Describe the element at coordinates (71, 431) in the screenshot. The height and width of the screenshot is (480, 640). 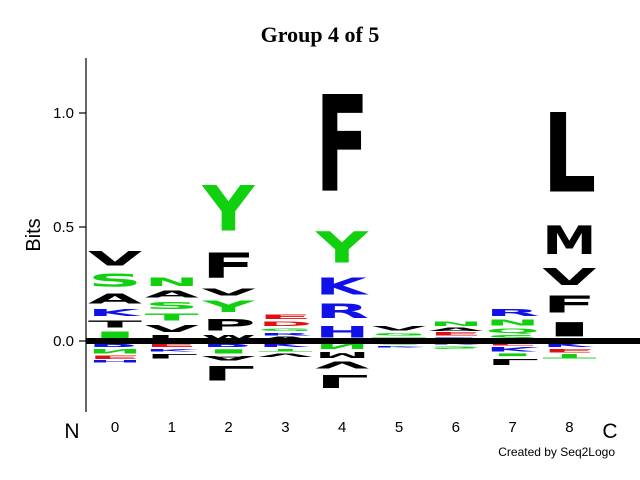
I see `n-terminus-label: N` at that location.